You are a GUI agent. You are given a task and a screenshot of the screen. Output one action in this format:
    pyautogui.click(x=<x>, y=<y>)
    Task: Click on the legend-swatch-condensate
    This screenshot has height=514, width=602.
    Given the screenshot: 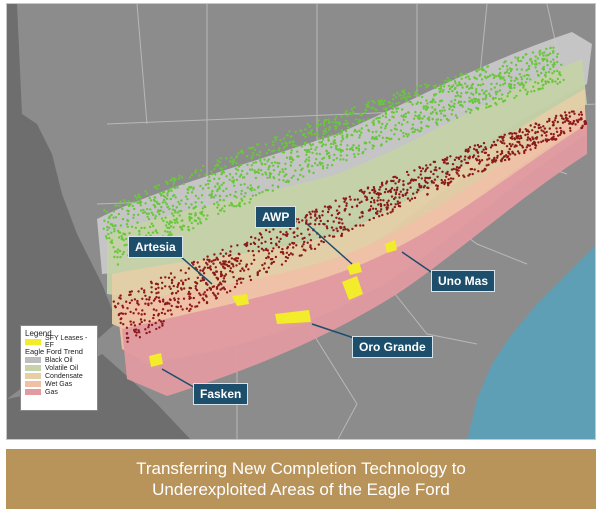 What is the action you would take?
    pyautogui.click(x=33, y=376)
    